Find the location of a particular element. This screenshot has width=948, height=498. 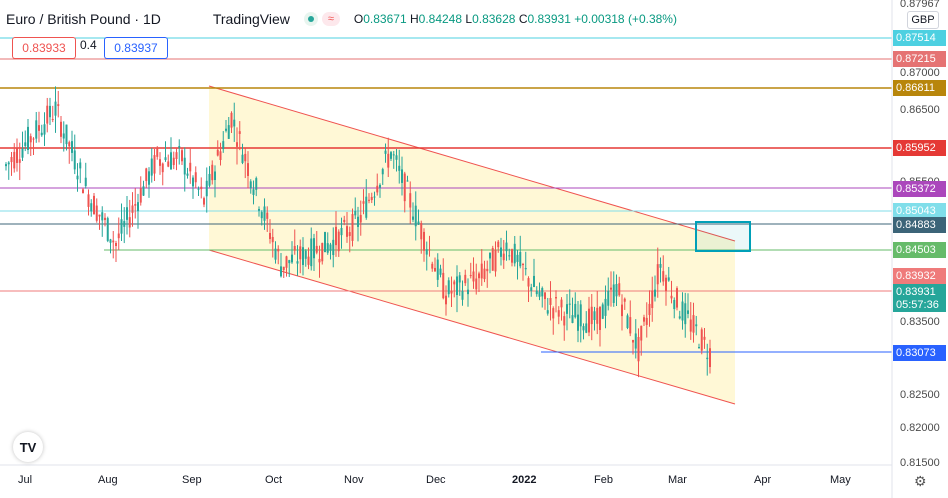

sell-button: 0.83933 is located at coordinates (44, 48).